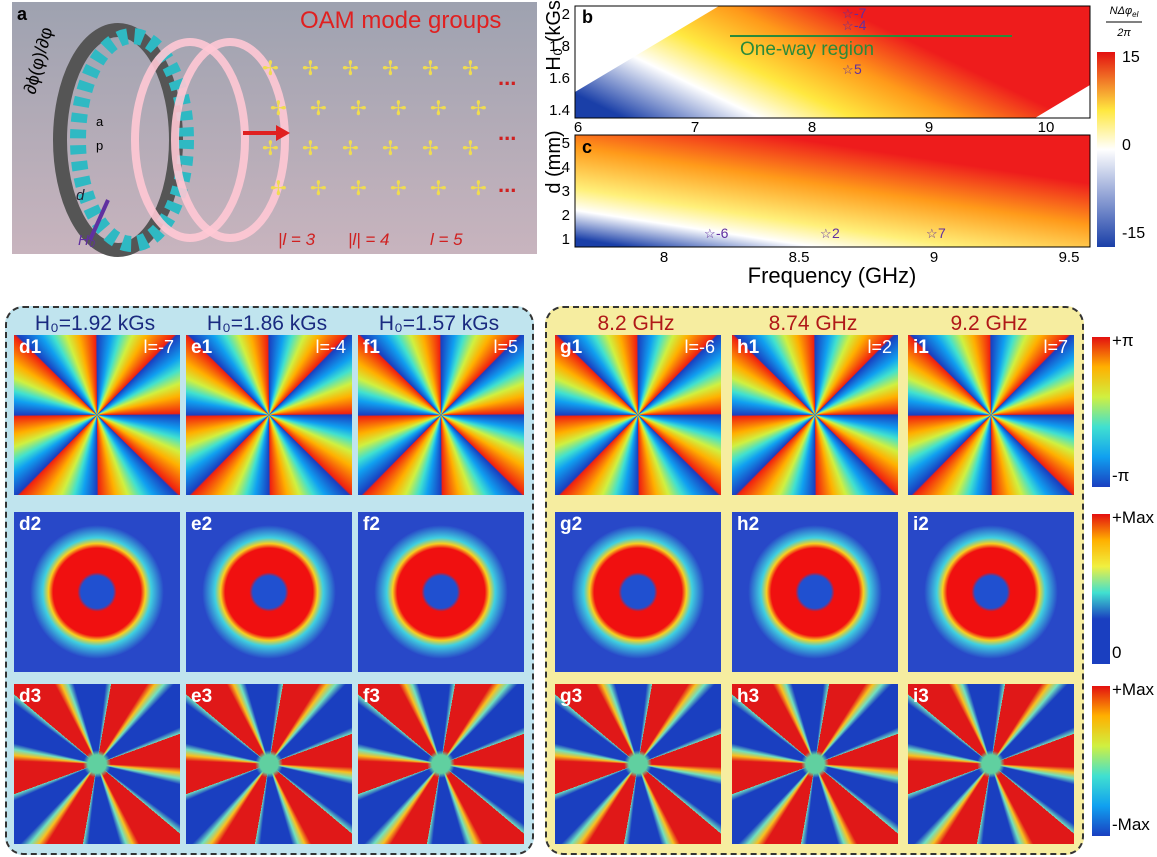 Image resolution: width=1157 pixels, height=857 pixels. Describe the element at coordinates (566, 239) in the screenshot. I see `tick-label: 1` at that location.